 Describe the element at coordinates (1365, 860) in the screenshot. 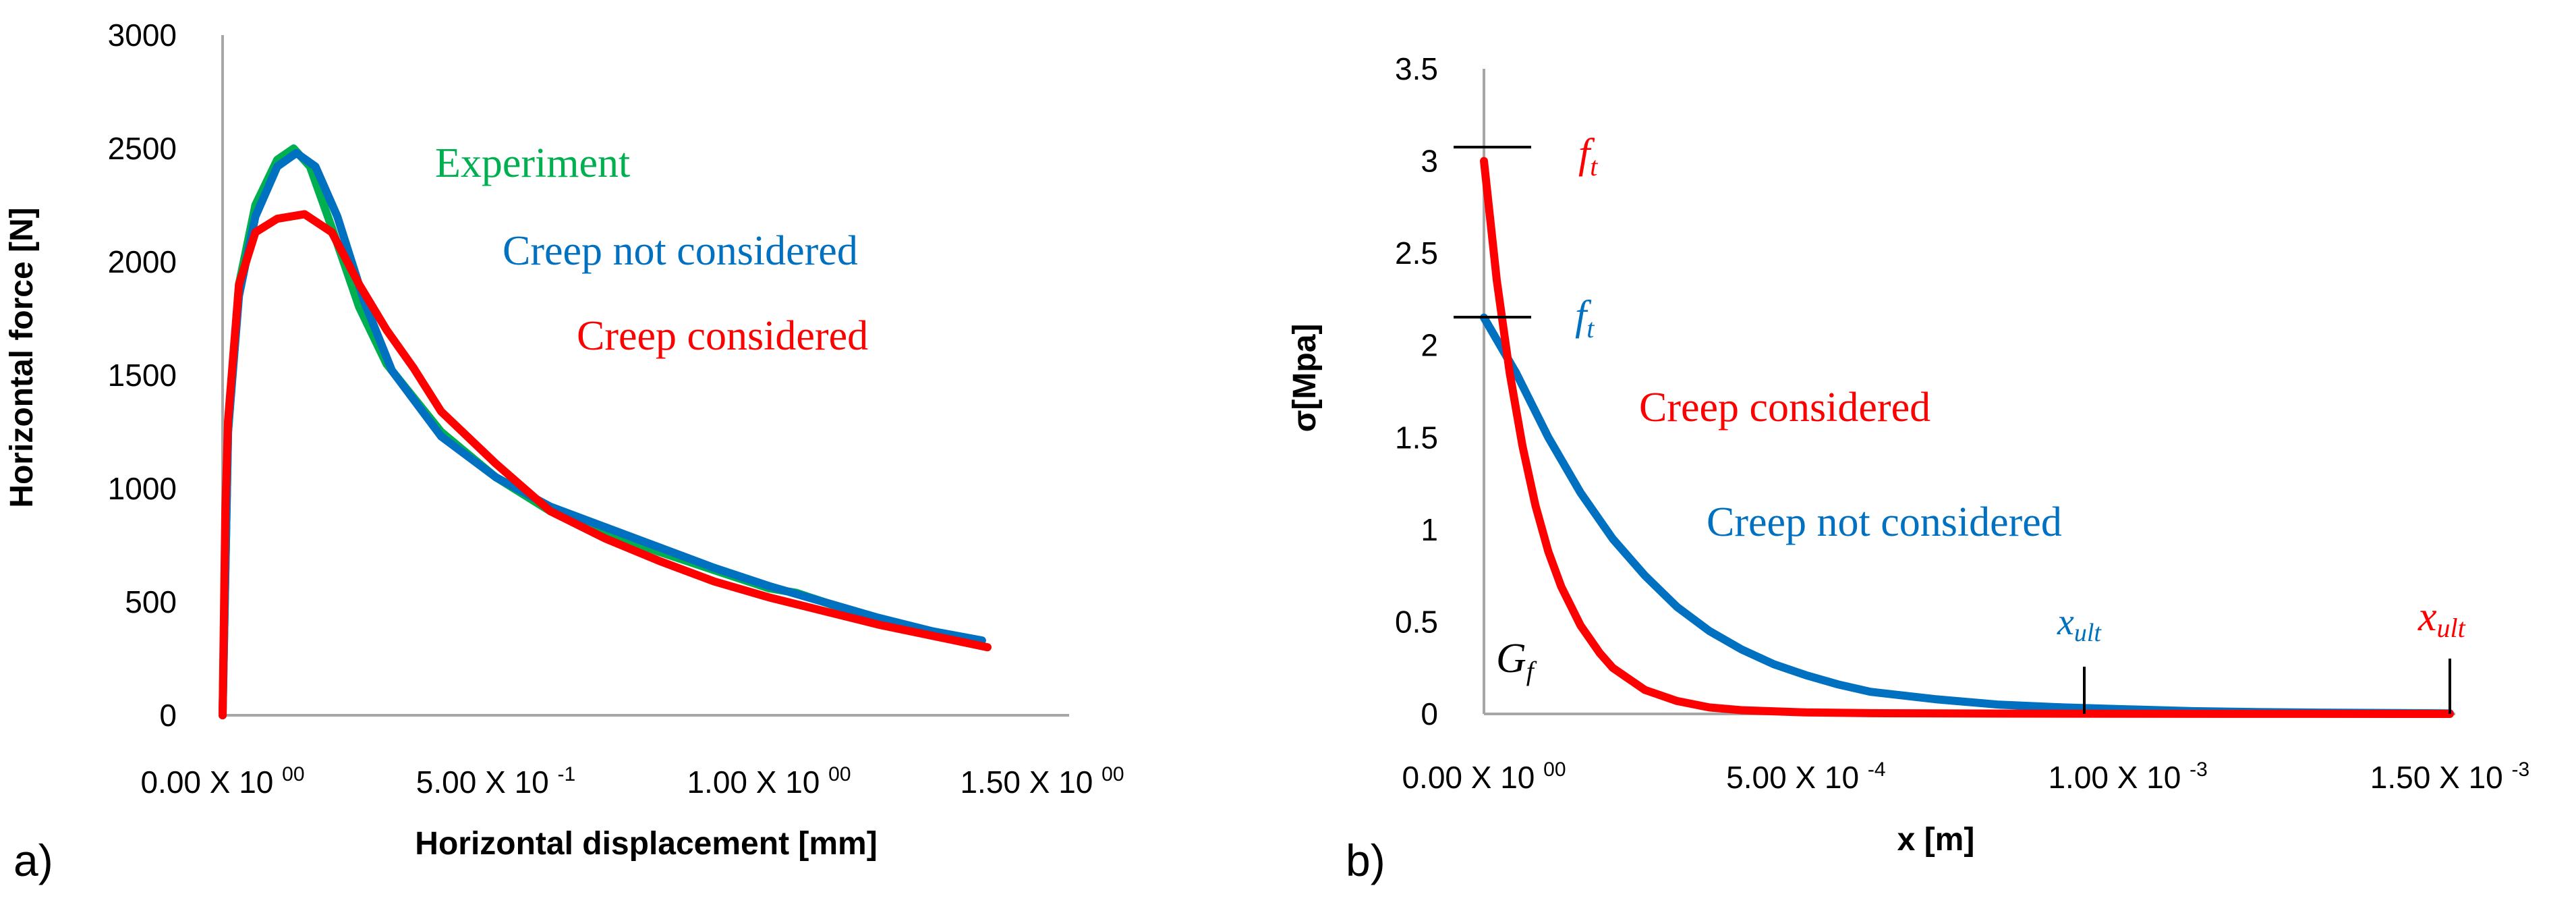

I see `chart-b-panel-label: b)` at that location.